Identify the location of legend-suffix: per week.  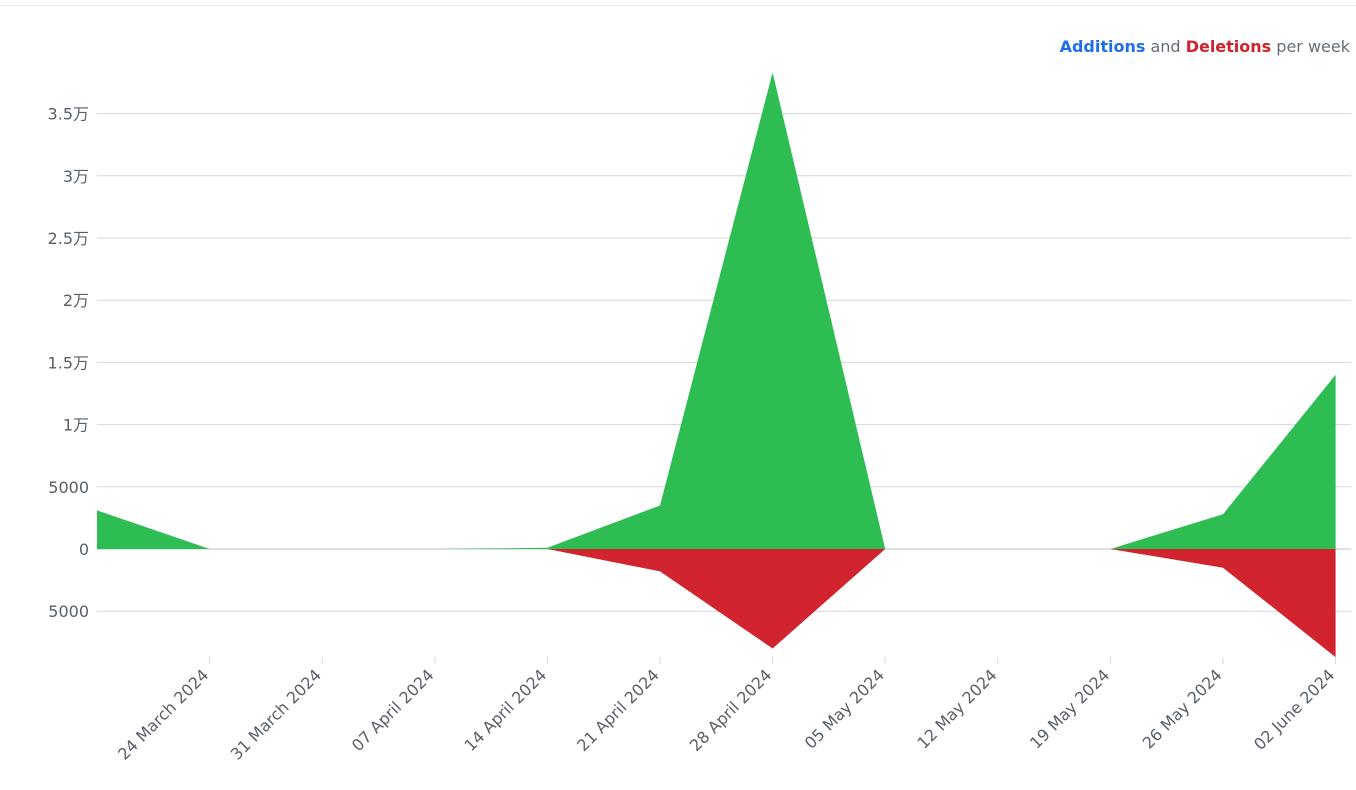
(1313, 46).